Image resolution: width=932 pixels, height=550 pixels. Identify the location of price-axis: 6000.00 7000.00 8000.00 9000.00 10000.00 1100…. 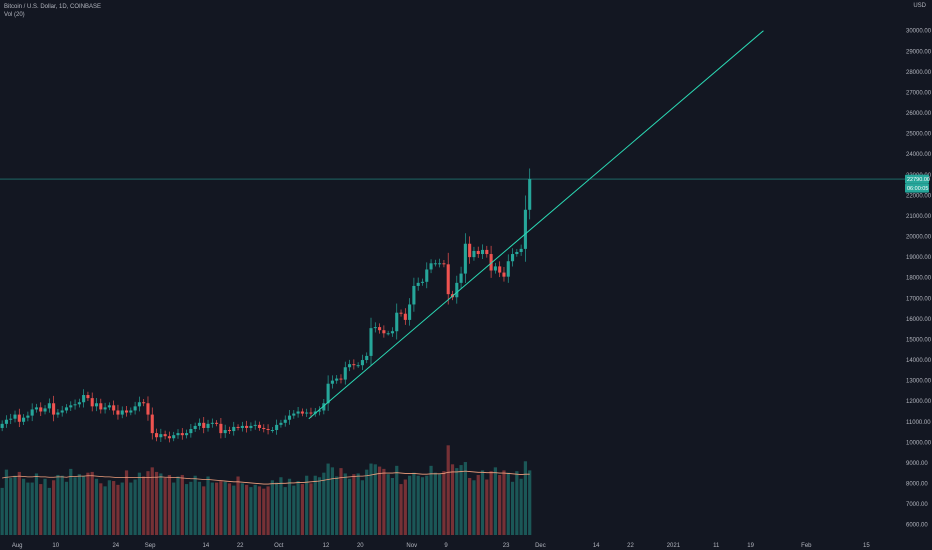
(918, 279).